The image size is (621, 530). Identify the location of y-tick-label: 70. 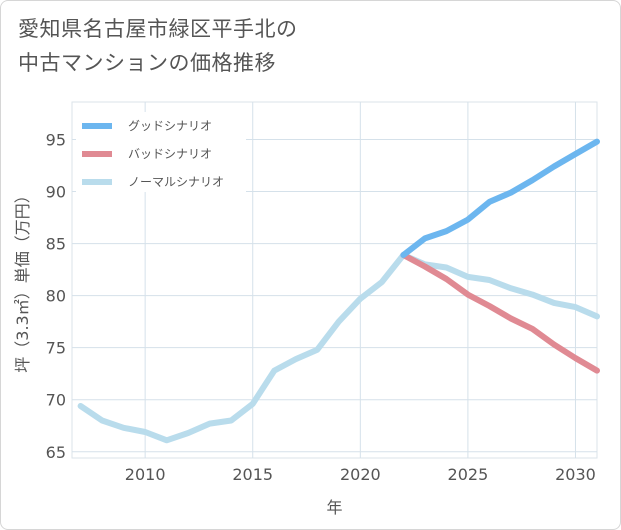
(56, 400).